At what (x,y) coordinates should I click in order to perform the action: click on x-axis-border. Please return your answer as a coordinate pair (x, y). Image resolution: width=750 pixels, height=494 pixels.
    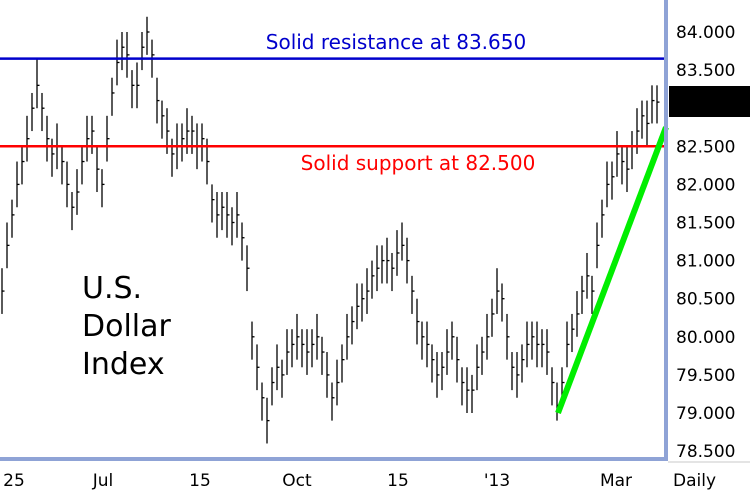
    Looking at the image, I should click on (334, 459).